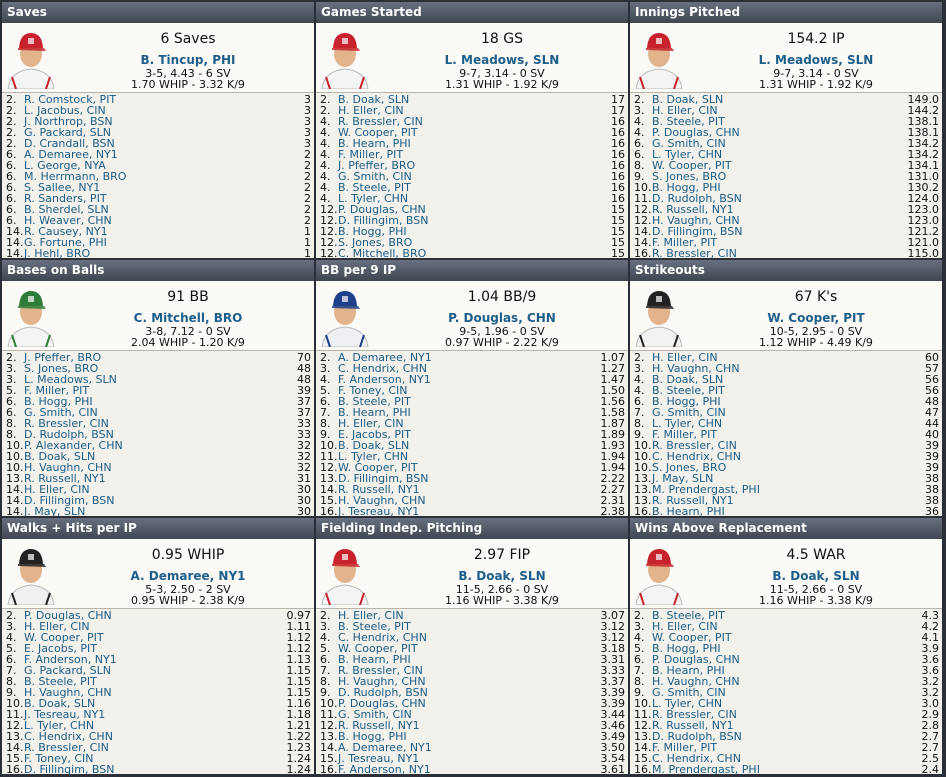 The height and width of the screenshot is (777, 946). Describe the element at coordinates (696, 368) in the screenshot. I see `player-name: H. Vaughn, CHN` at that location.